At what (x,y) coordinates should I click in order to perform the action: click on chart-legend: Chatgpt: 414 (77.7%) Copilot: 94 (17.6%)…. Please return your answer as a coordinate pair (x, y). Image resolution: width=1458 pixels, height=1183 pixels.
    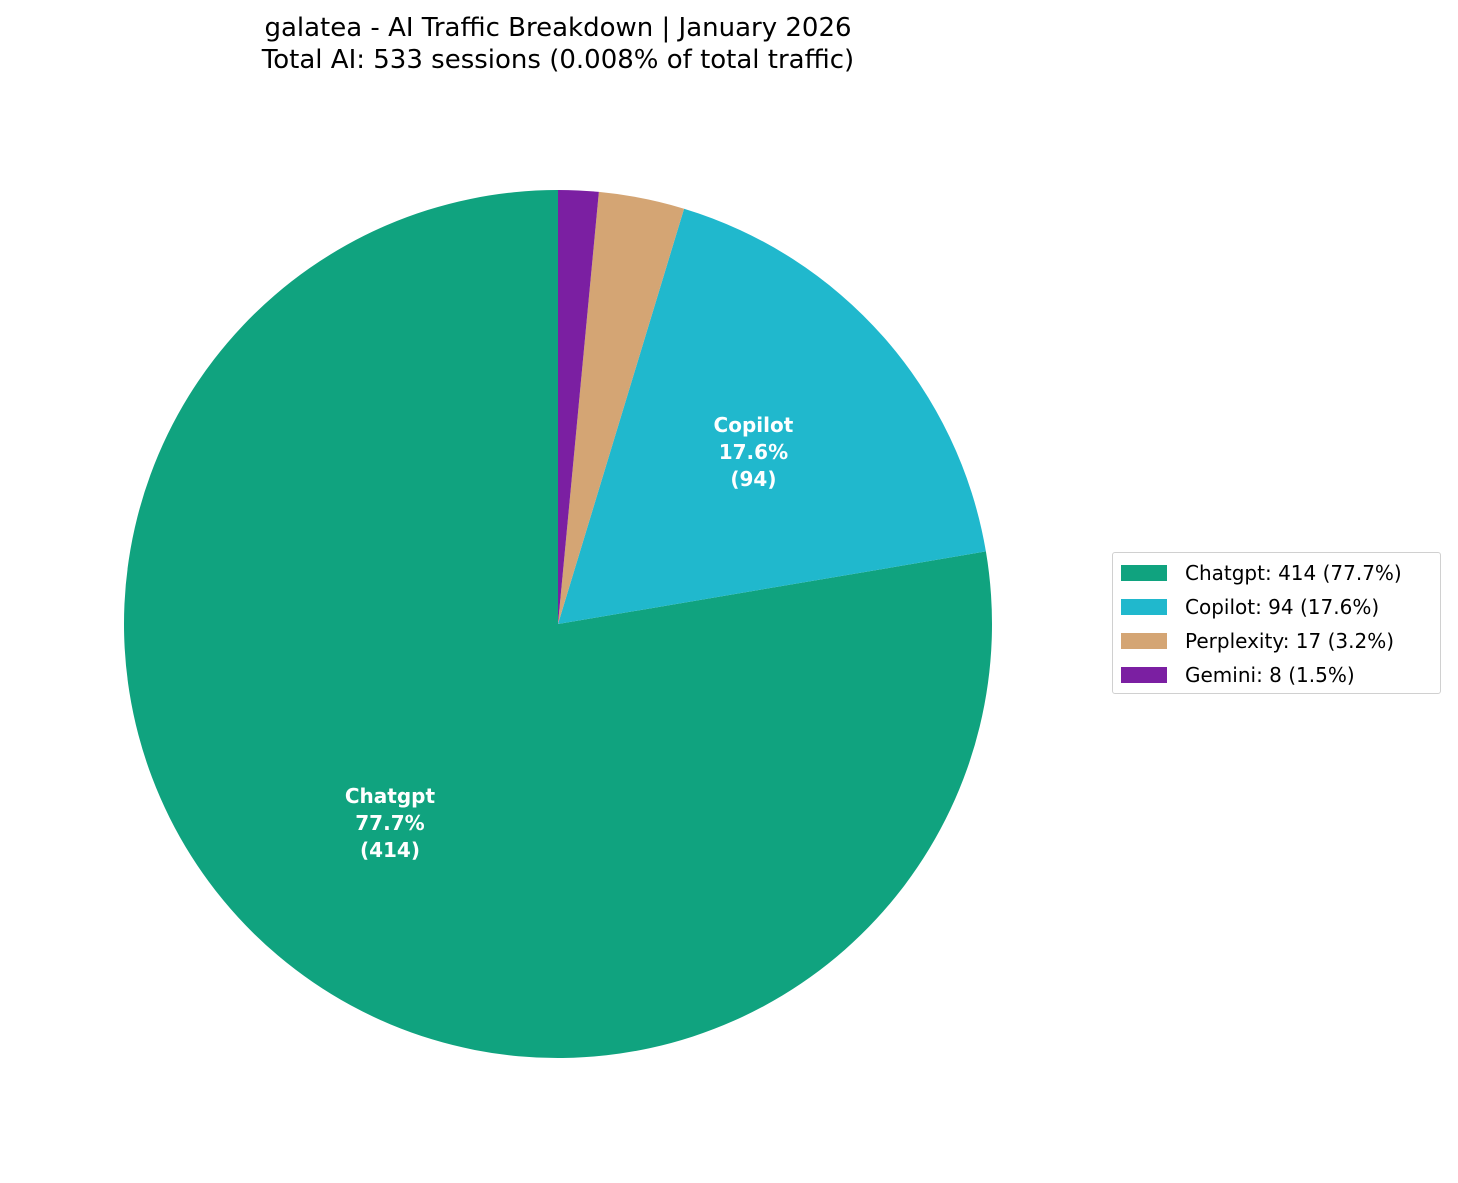
    Looking at the image, I should click on (1276, 623).